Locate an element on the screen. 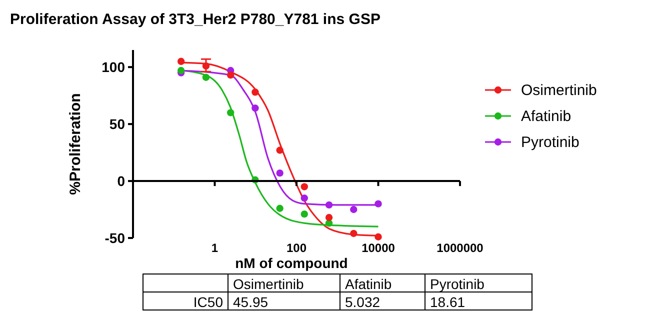 The width and height of the screenshot is (650, 320). text: 18.61 is located at coordinates (448, 302).